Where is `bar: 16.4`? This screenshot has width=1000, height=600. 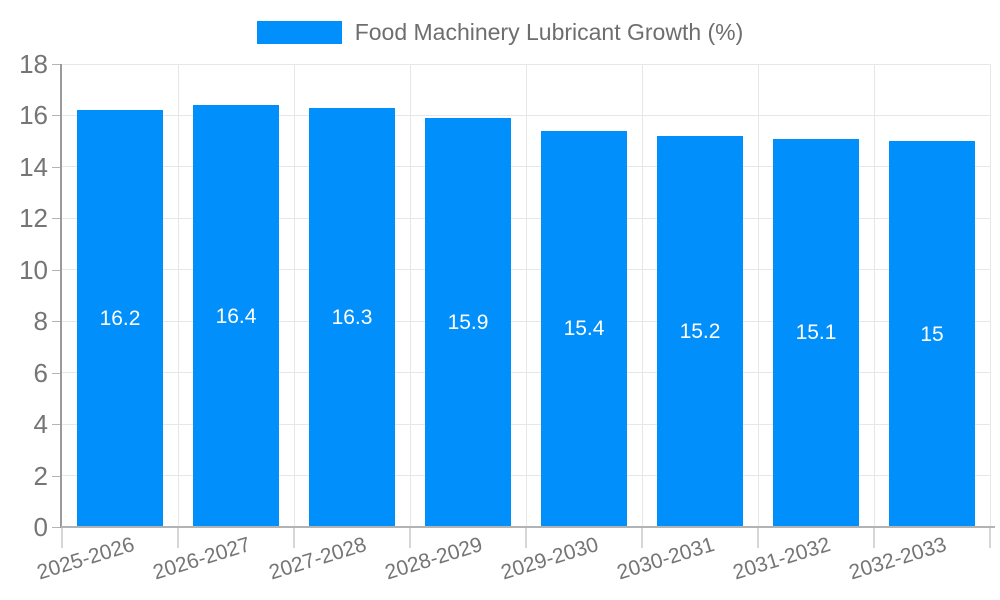
bar: 16.4 is located at coordinates (236, 316).